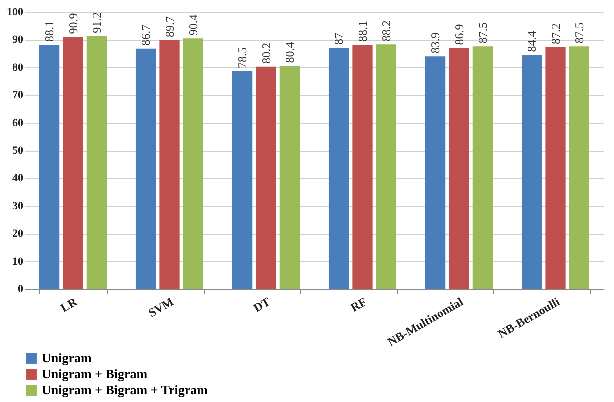 This screenshot has width=614, height=402. What do you see at coordinates (67, 358) in the screenshot?
I see `legend-label: Unigram` at bounding box center [67, 358].